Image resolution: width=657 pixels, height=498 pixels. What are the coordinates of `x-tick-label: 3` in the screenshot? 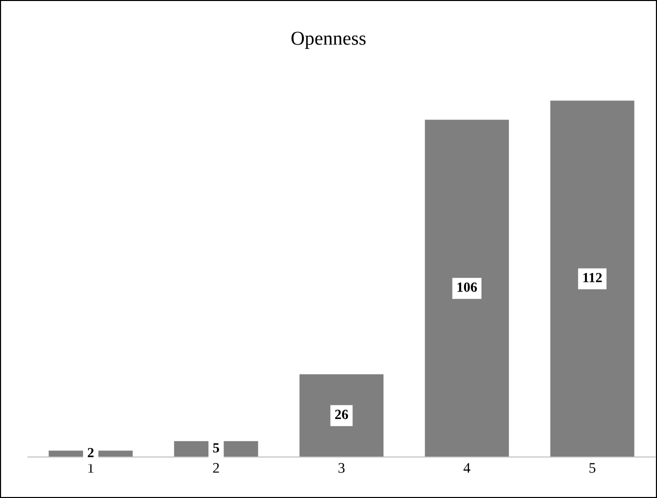 It's located at (341, 468).